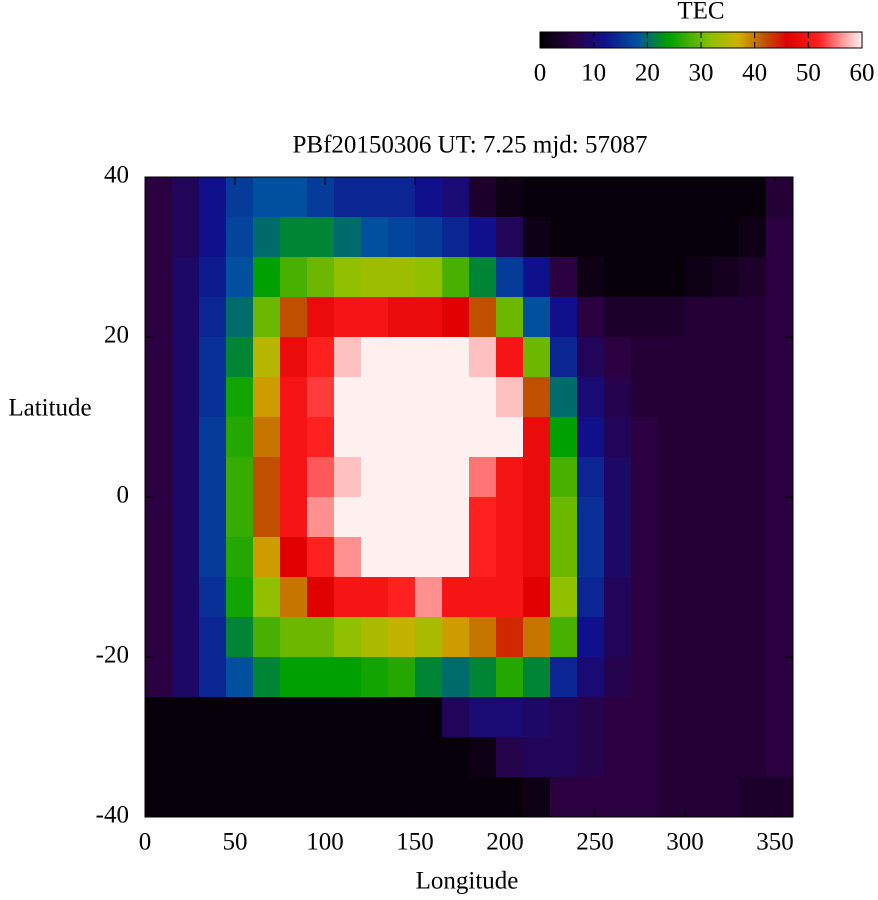 Image resolution: width=878 pixels, height=900 pixels. Describe the element at coordinates (593, 73) in the screenshot. I see `colorbar-tick-label: 10` at that location.